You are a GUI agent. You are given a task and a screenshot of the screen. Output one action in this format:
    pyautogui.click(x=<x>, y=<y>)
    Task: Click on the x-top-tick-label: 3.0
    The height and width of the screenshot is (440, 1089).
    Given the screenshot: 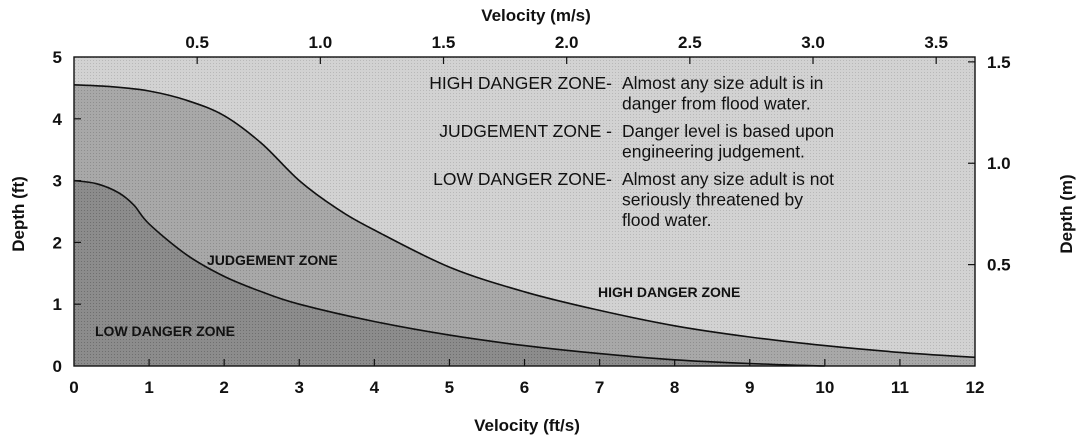 What is the action you would take?
    pyautogui.click(x=813, y=42)
    